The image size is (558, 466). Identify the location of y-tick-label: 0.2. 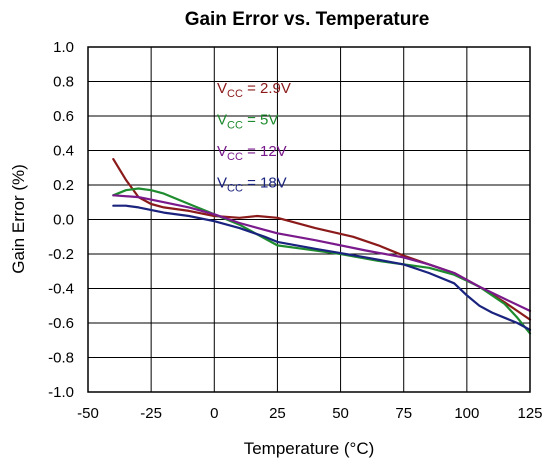
(63, 185).